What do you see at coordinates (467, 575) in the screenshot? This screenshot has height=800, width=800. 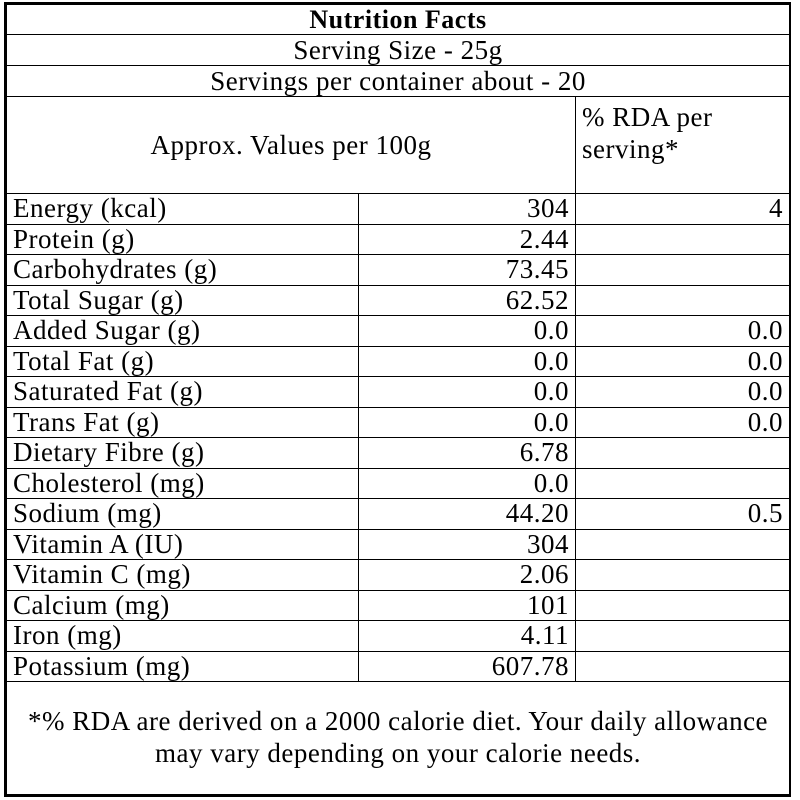 I see `nutrient-value: 2.06` at bounding box center [467, 575].